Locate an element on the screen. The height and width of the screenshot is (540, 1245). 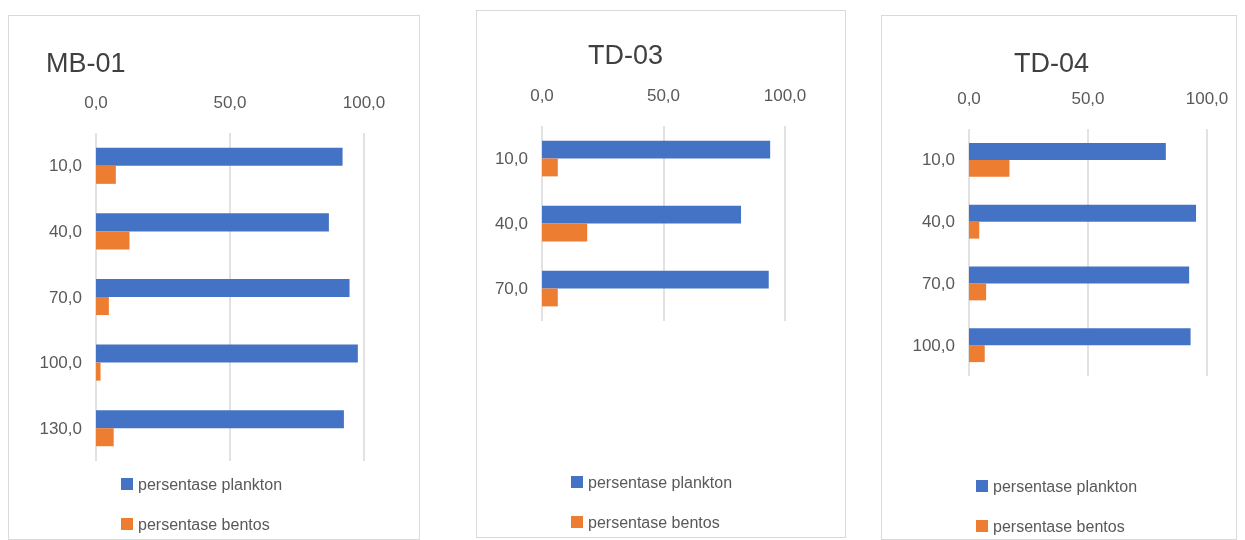
y-tick-label: 130,0 is located at coordinates (60, 428).